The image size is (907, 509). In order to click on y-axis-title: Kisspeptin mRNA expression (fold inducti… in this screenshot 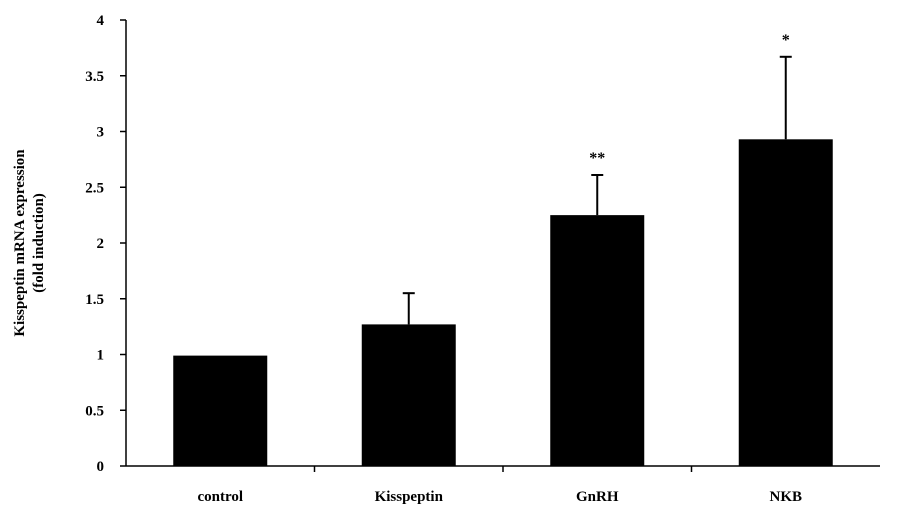, I will do `click(29, 243)`.